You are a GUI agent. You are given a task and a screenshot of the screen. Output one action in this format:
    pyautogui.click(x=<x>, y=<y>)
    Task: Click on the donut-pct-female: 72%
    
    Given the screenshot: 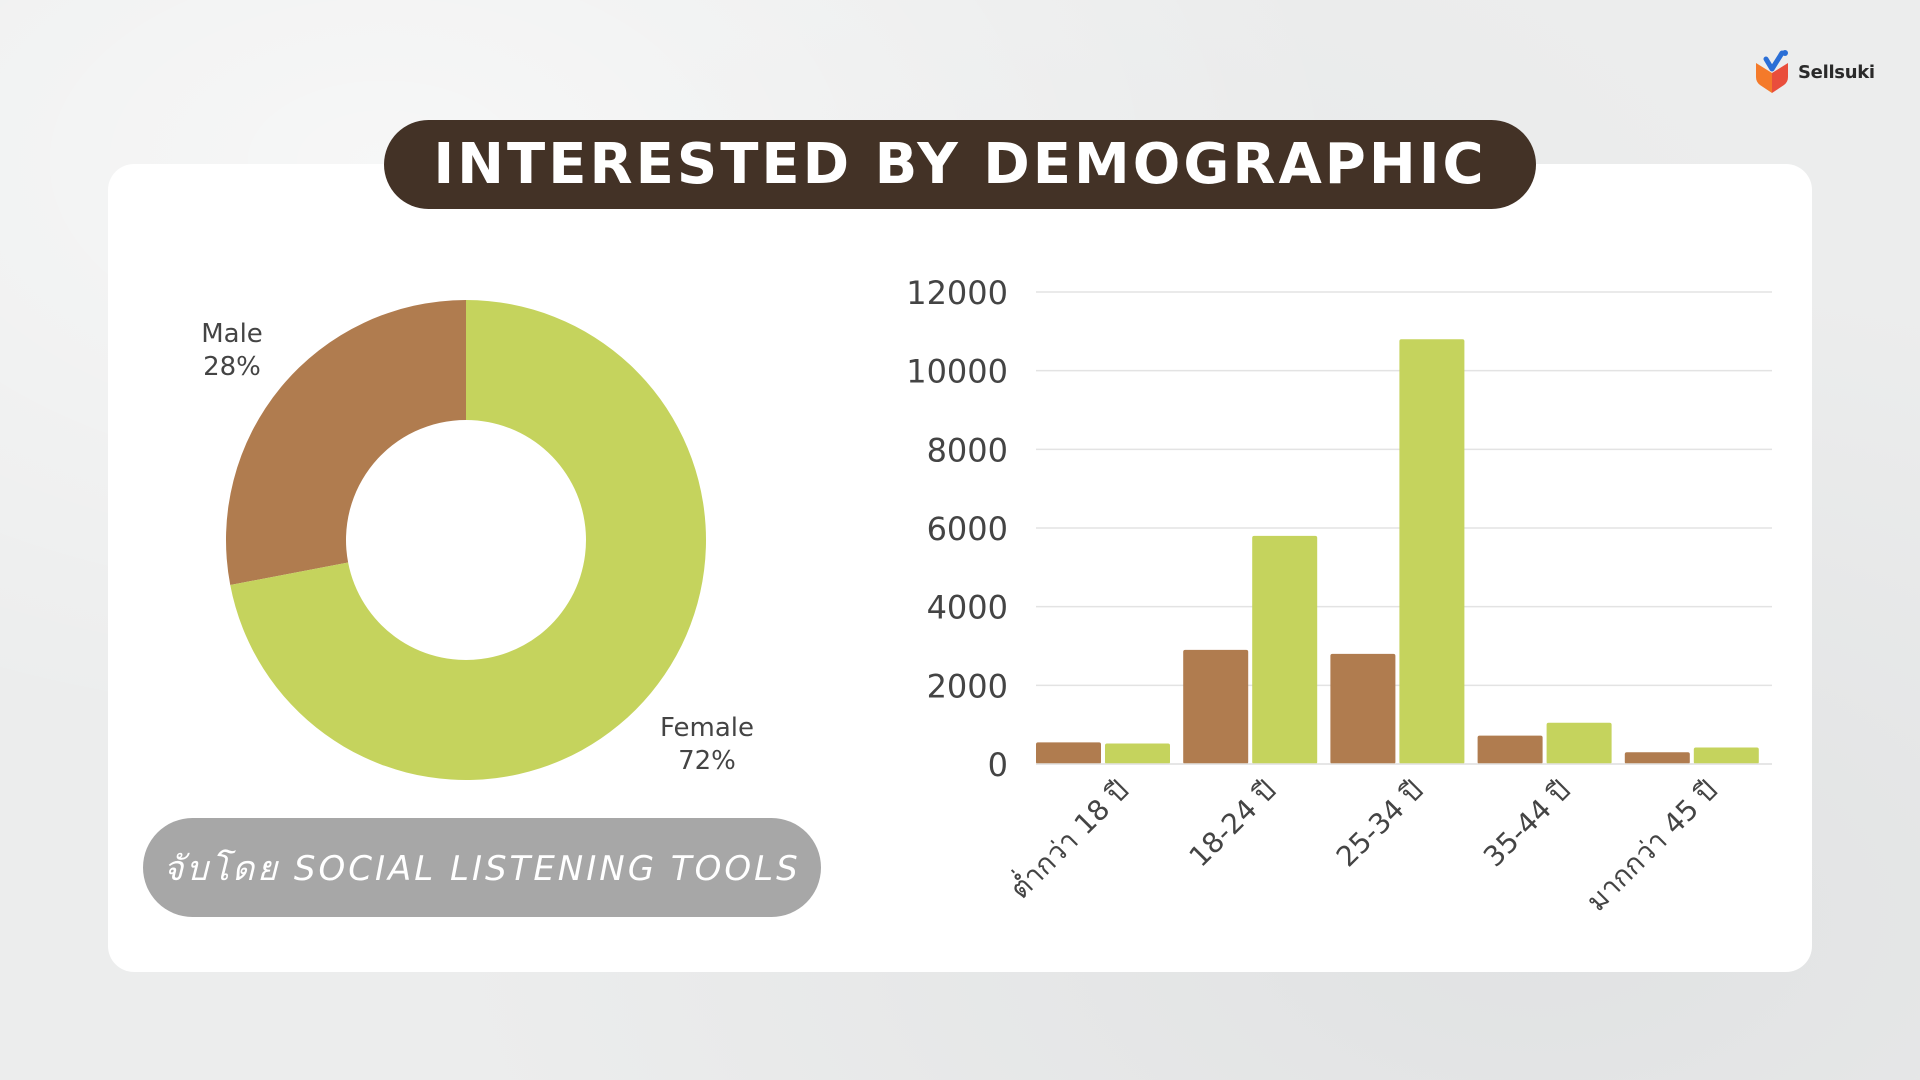 What is the action you would take?
    pyautogui.click(x=707, y=761)
    